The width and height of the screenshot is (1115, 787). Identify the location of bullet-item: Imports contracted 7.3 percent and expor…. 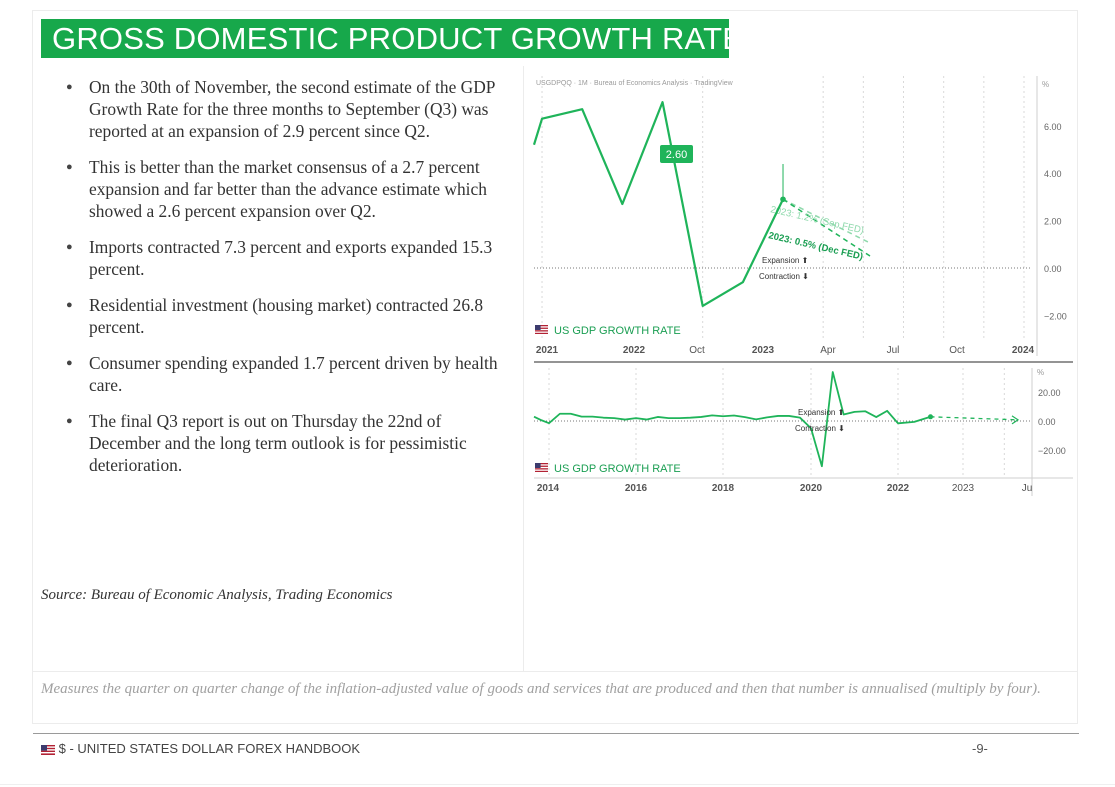
(290, 258).